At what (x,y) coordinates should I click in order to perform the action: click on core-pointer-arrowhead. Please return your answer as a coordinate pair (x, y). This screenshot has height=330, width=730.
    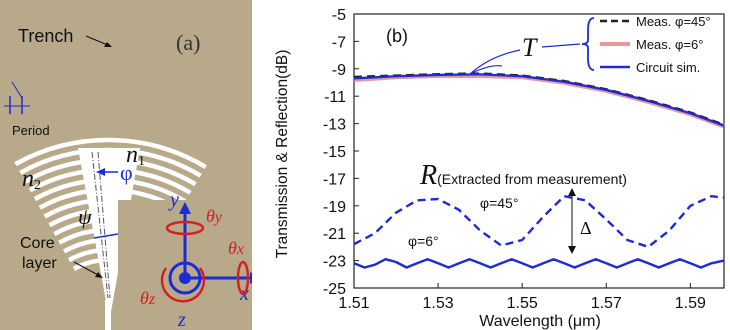
    Looking at the image, I should click on (99, 275).